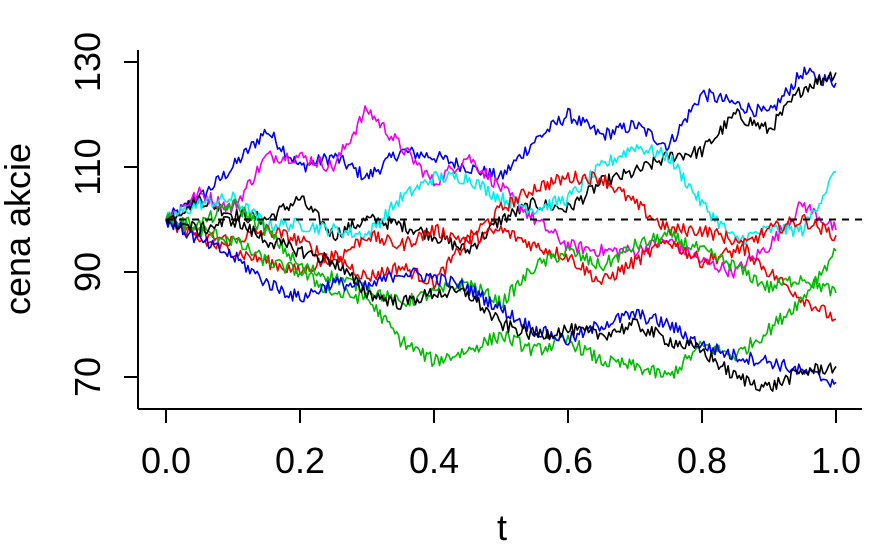 Image resolution: width=896 pixels, height=554 pixels. Describe the element at coordinates (434, 460) in the screenshot. I see `x-tick-label: 0.4` at that location.